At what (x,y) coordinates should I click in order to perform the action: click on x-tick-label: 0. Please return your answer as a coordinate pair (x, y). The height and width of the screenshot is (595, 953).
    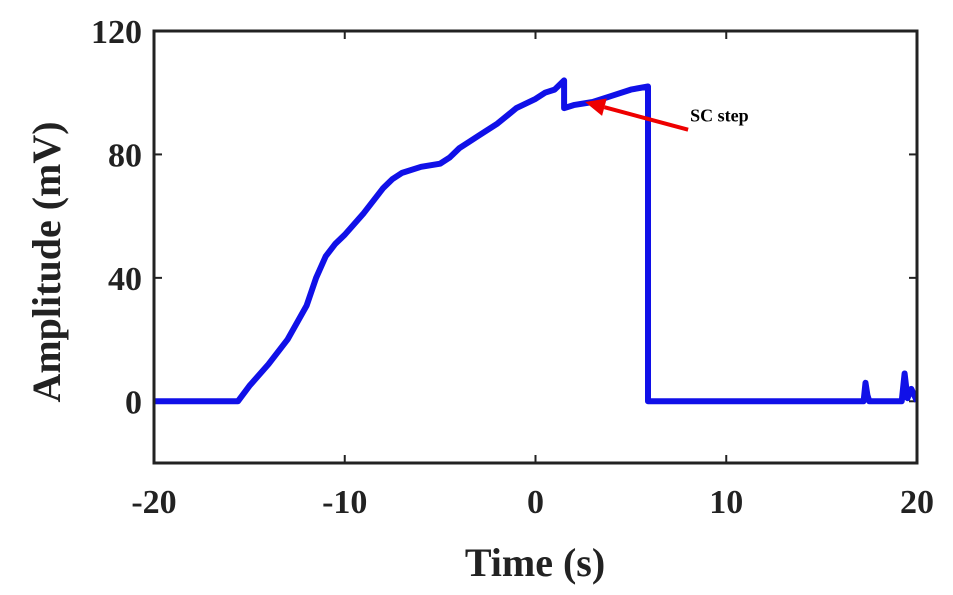
    Looking at the image, I should click on (535, 502).